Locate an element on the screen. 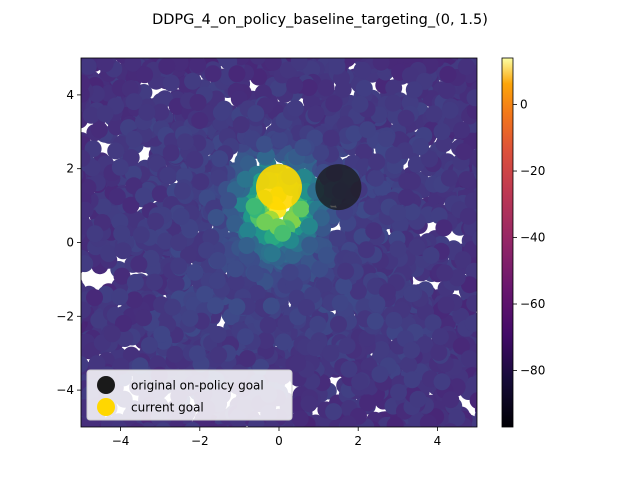  y-axis: −4 −2 0 2 4 is located at coordinates (68, 242).